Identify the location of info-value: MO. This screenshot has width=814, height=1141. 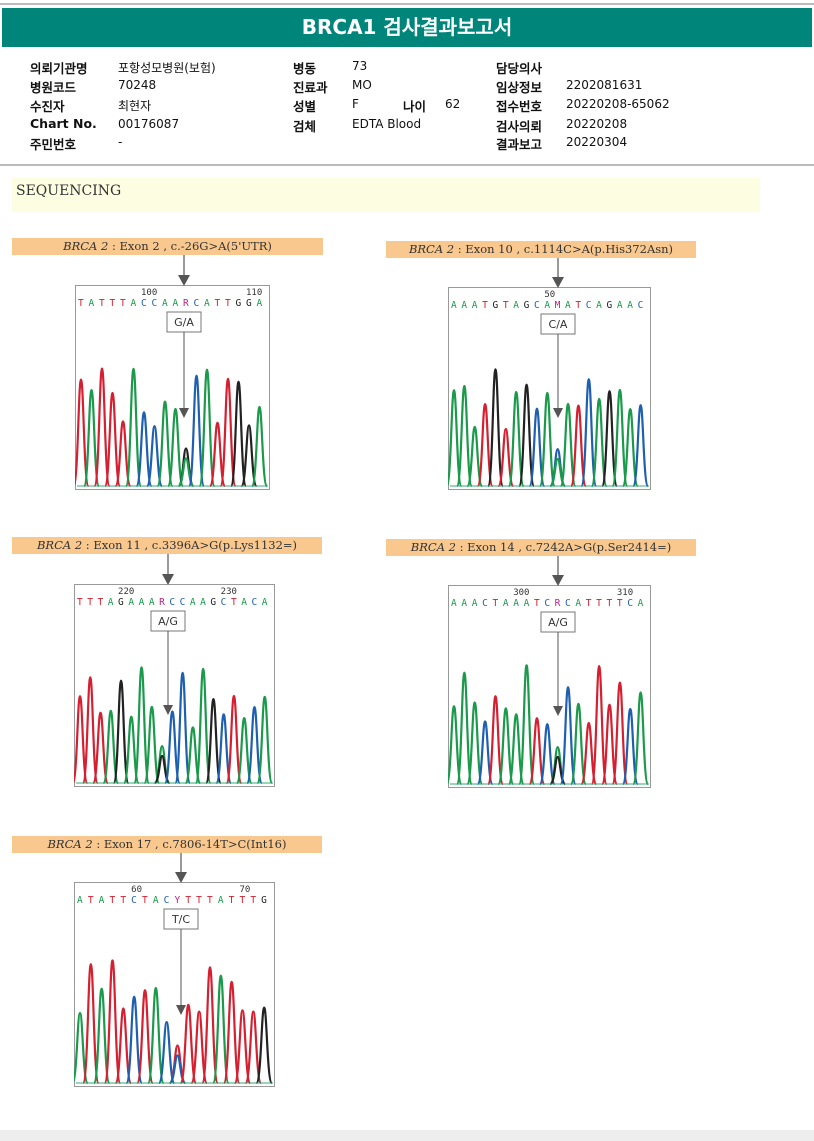
(362, 85).